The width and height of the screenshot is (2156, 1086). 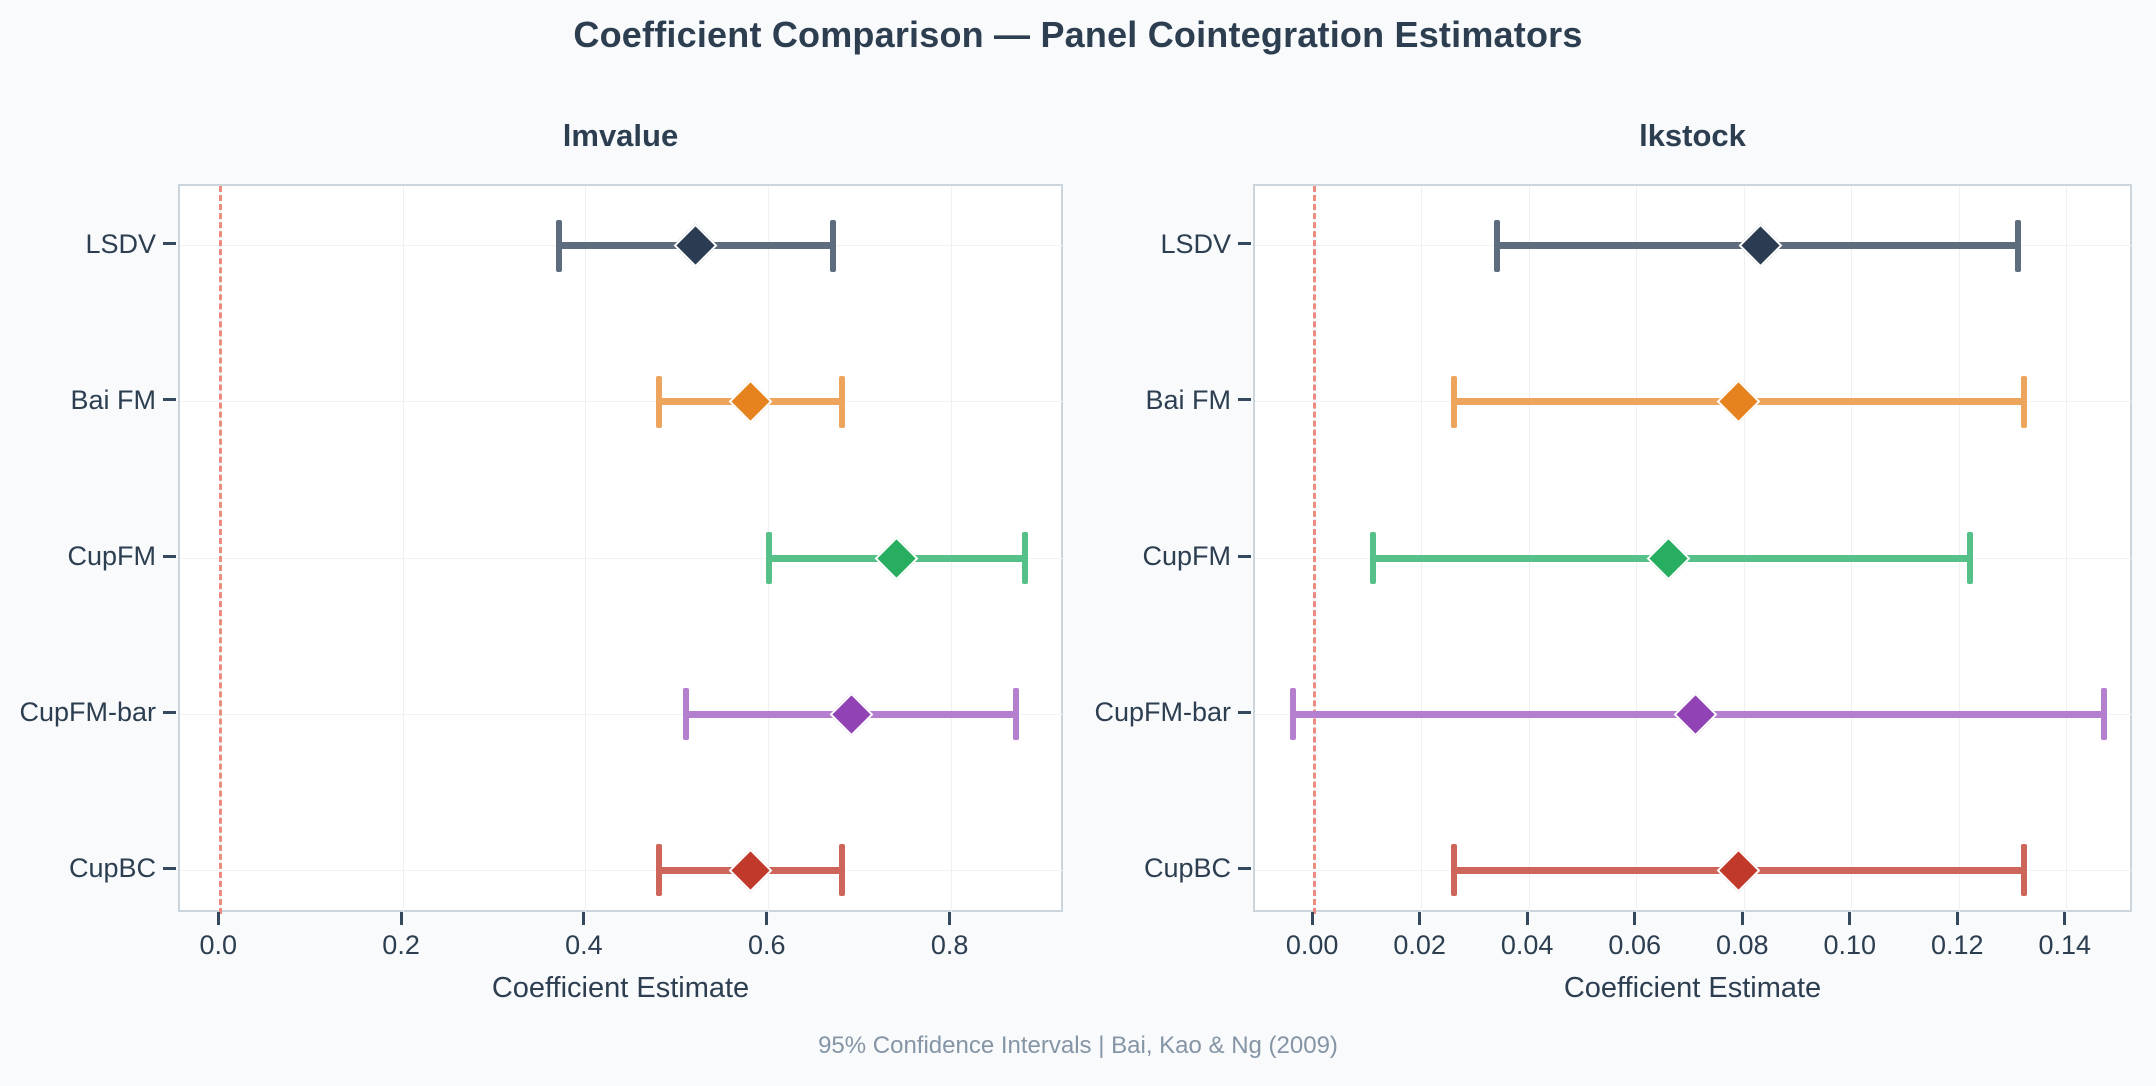 I want to click on x-tick-label: 0.12, so click(x=1957, y=945).